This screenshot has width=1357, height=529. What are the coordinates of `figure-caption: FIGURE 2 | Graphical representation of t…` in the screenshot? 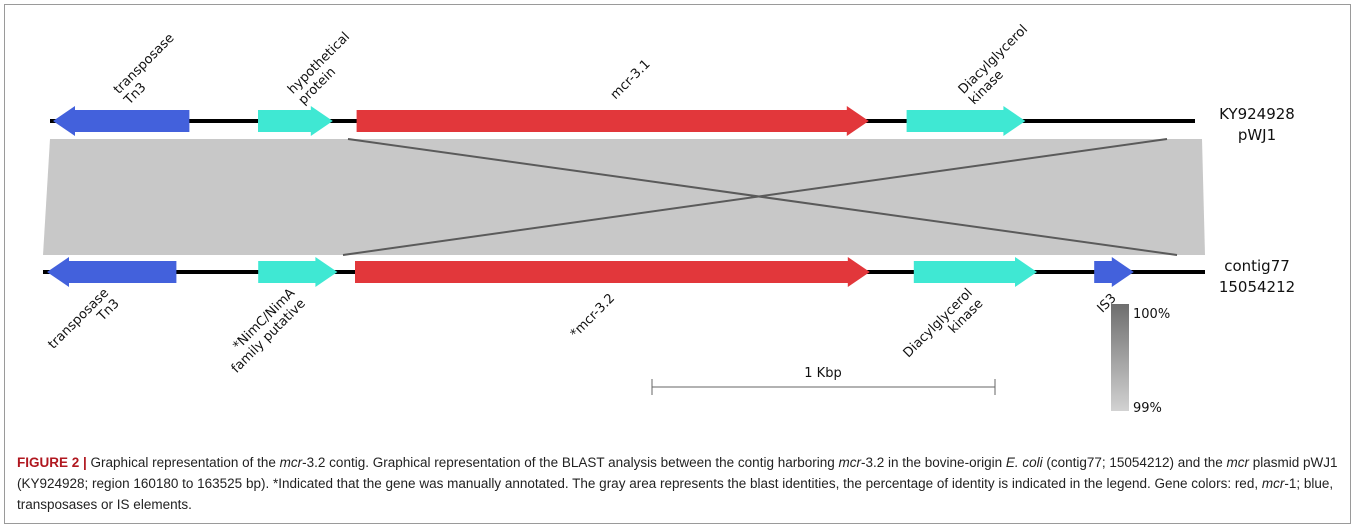 It's located at (679, 483).